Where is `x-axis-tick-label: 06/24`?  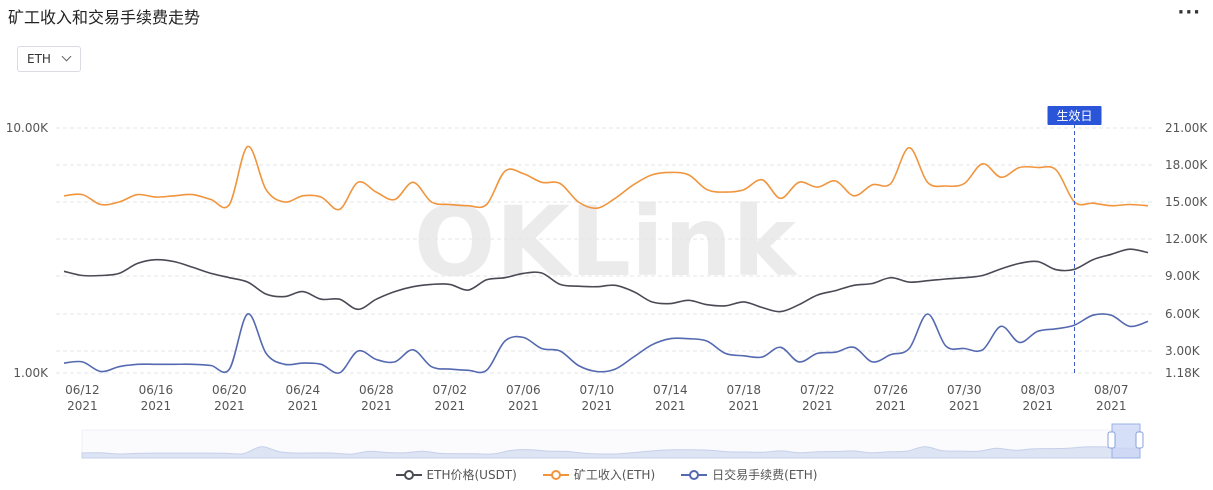 x-axis-tick-label: 06/24 is located at coordinates (303, 390).